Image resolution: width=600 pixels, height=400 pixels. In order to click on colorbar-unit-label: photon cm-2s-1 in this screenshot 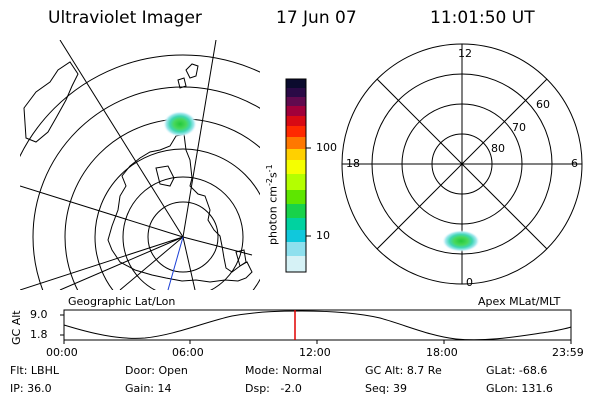, I will do `click(272, 204)`.